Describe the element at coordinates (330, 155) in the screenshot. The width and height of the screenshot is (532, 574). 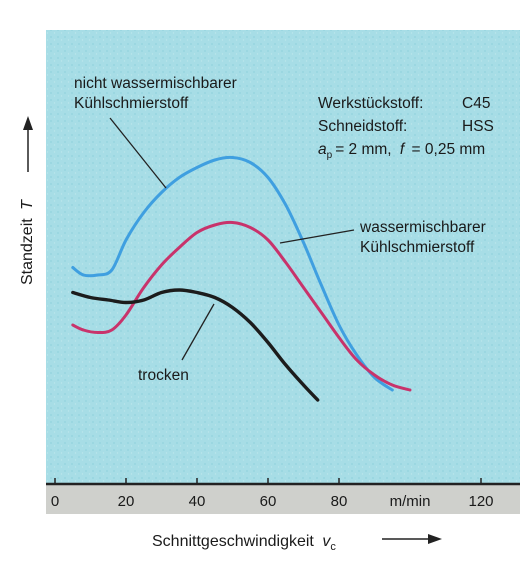
I see `param-ap-sub: p` at that location.